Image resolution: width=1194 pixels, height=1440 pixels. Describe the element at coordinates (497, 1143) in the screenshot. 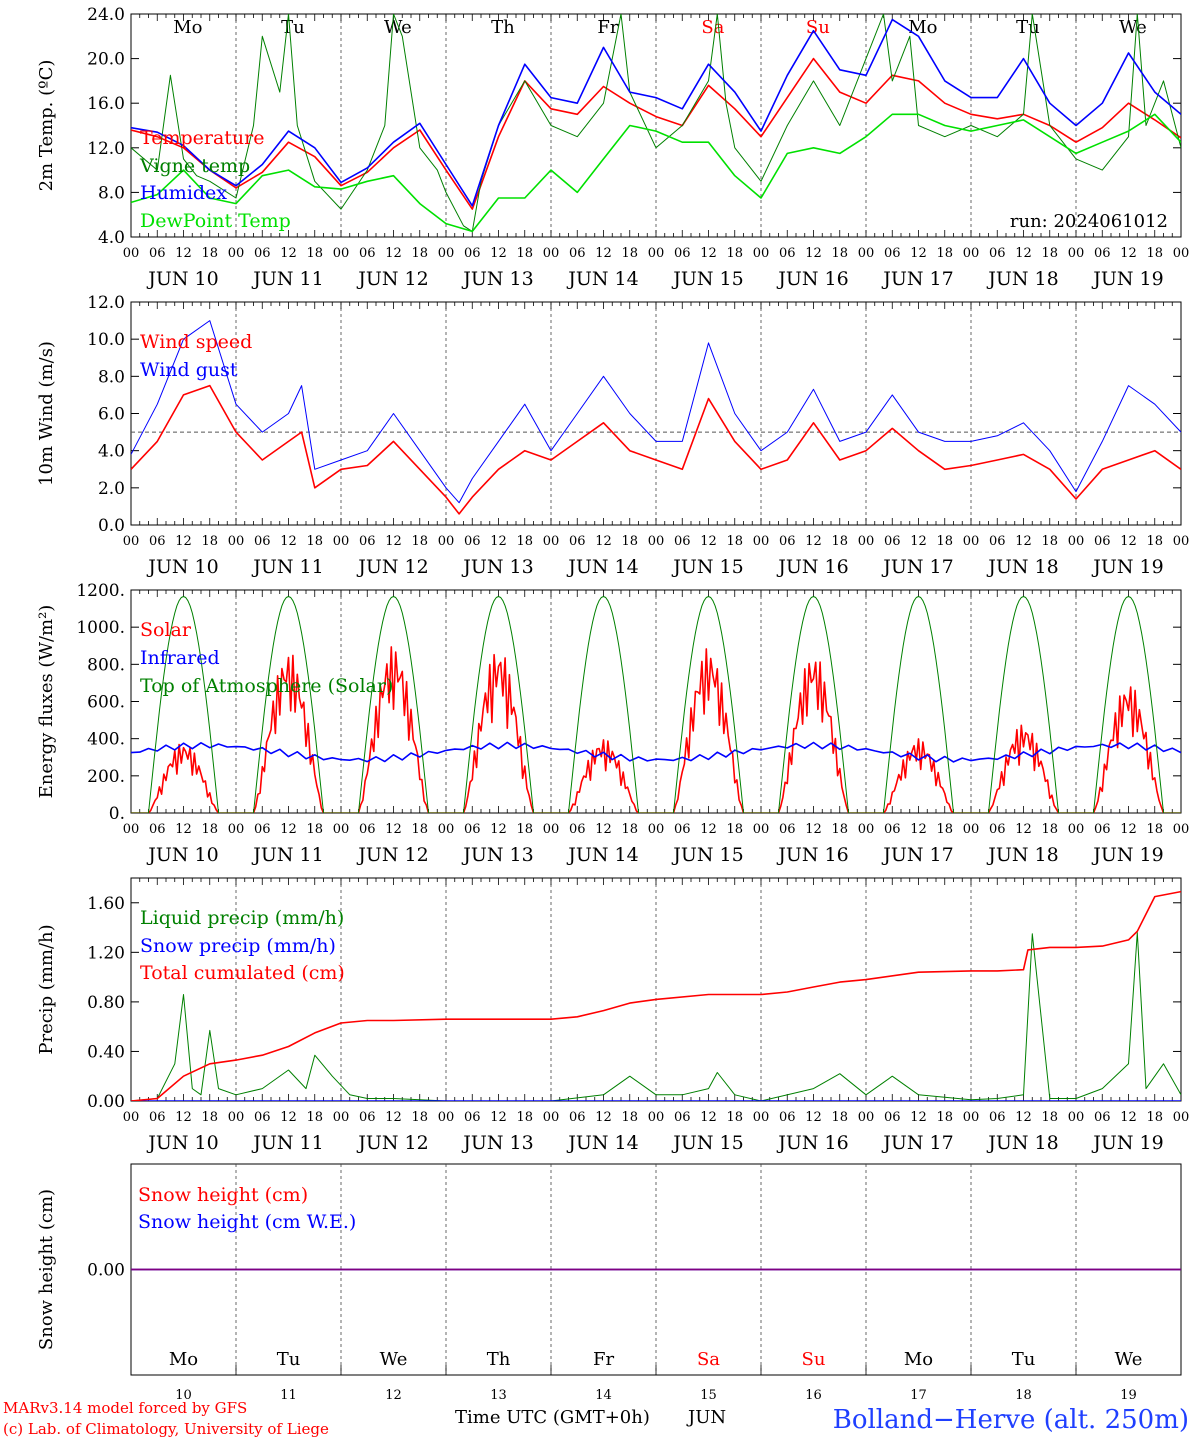

I see `date-label: JUN 13` at that location.